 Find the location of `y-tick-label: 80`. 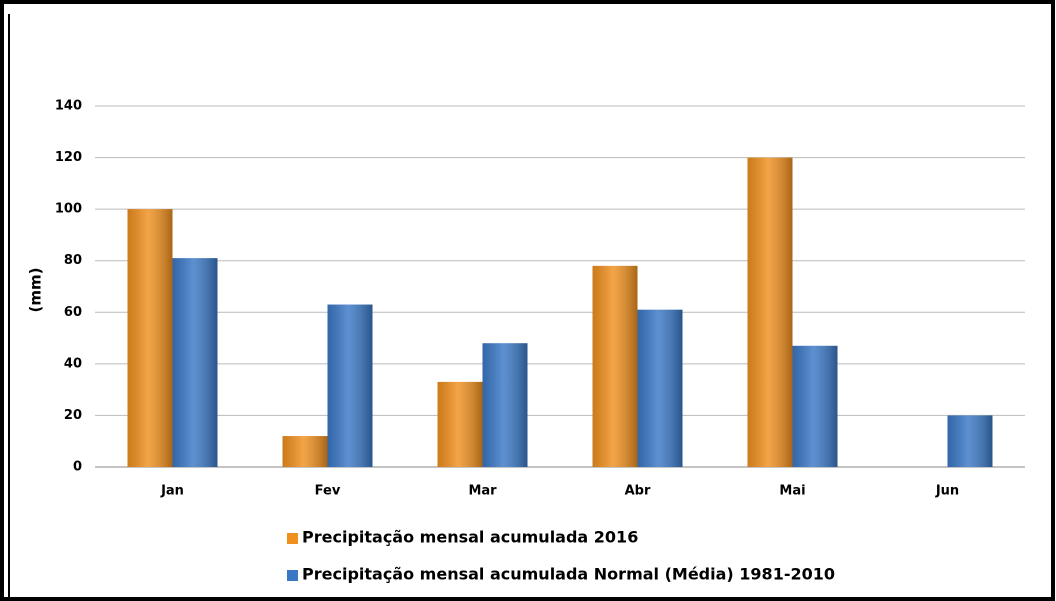

y-tick-label: 80 is located at coordinates (73, 260).